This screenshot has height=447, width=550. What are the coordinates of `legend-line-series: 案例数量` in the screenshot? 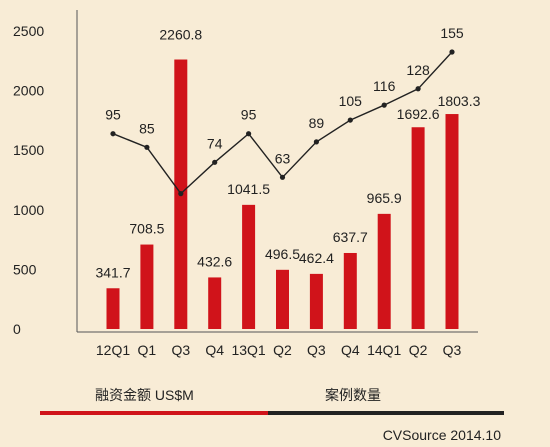 It's located at (353, 395).